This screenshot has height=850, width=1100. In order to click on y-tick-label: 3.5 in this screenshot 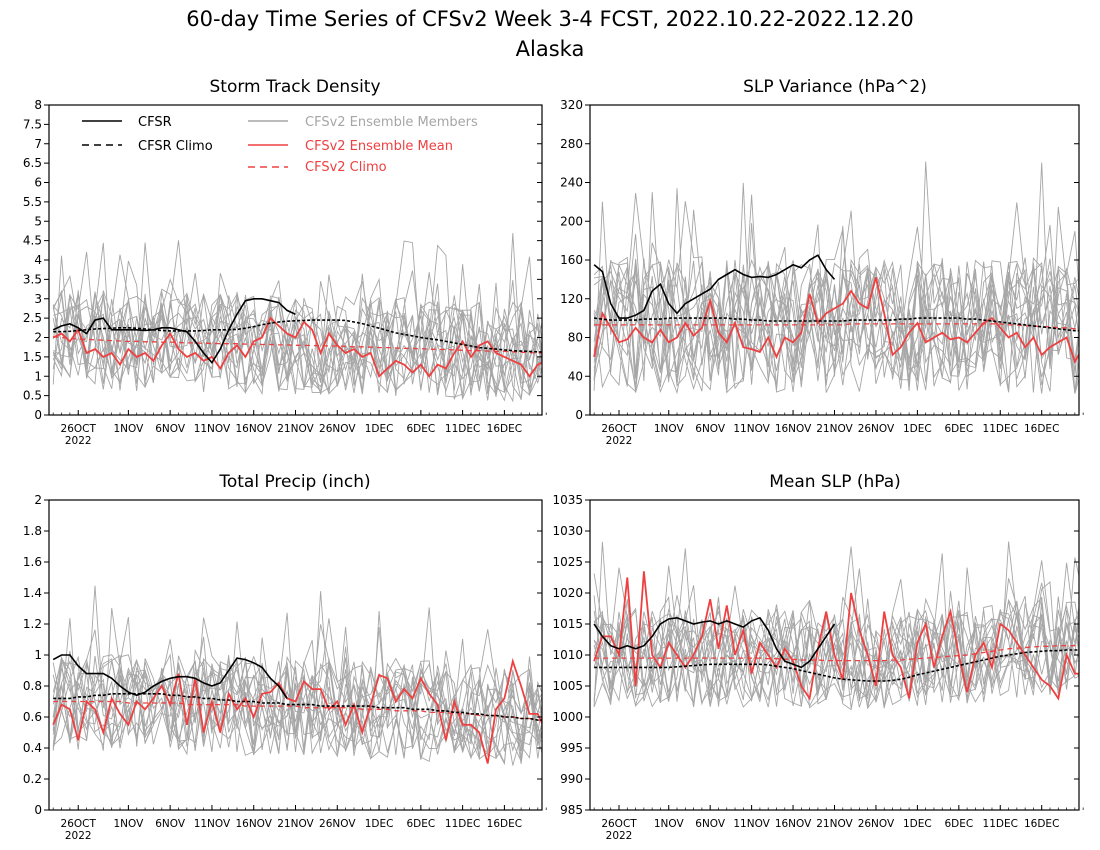, I will do `click(32, 279)`.